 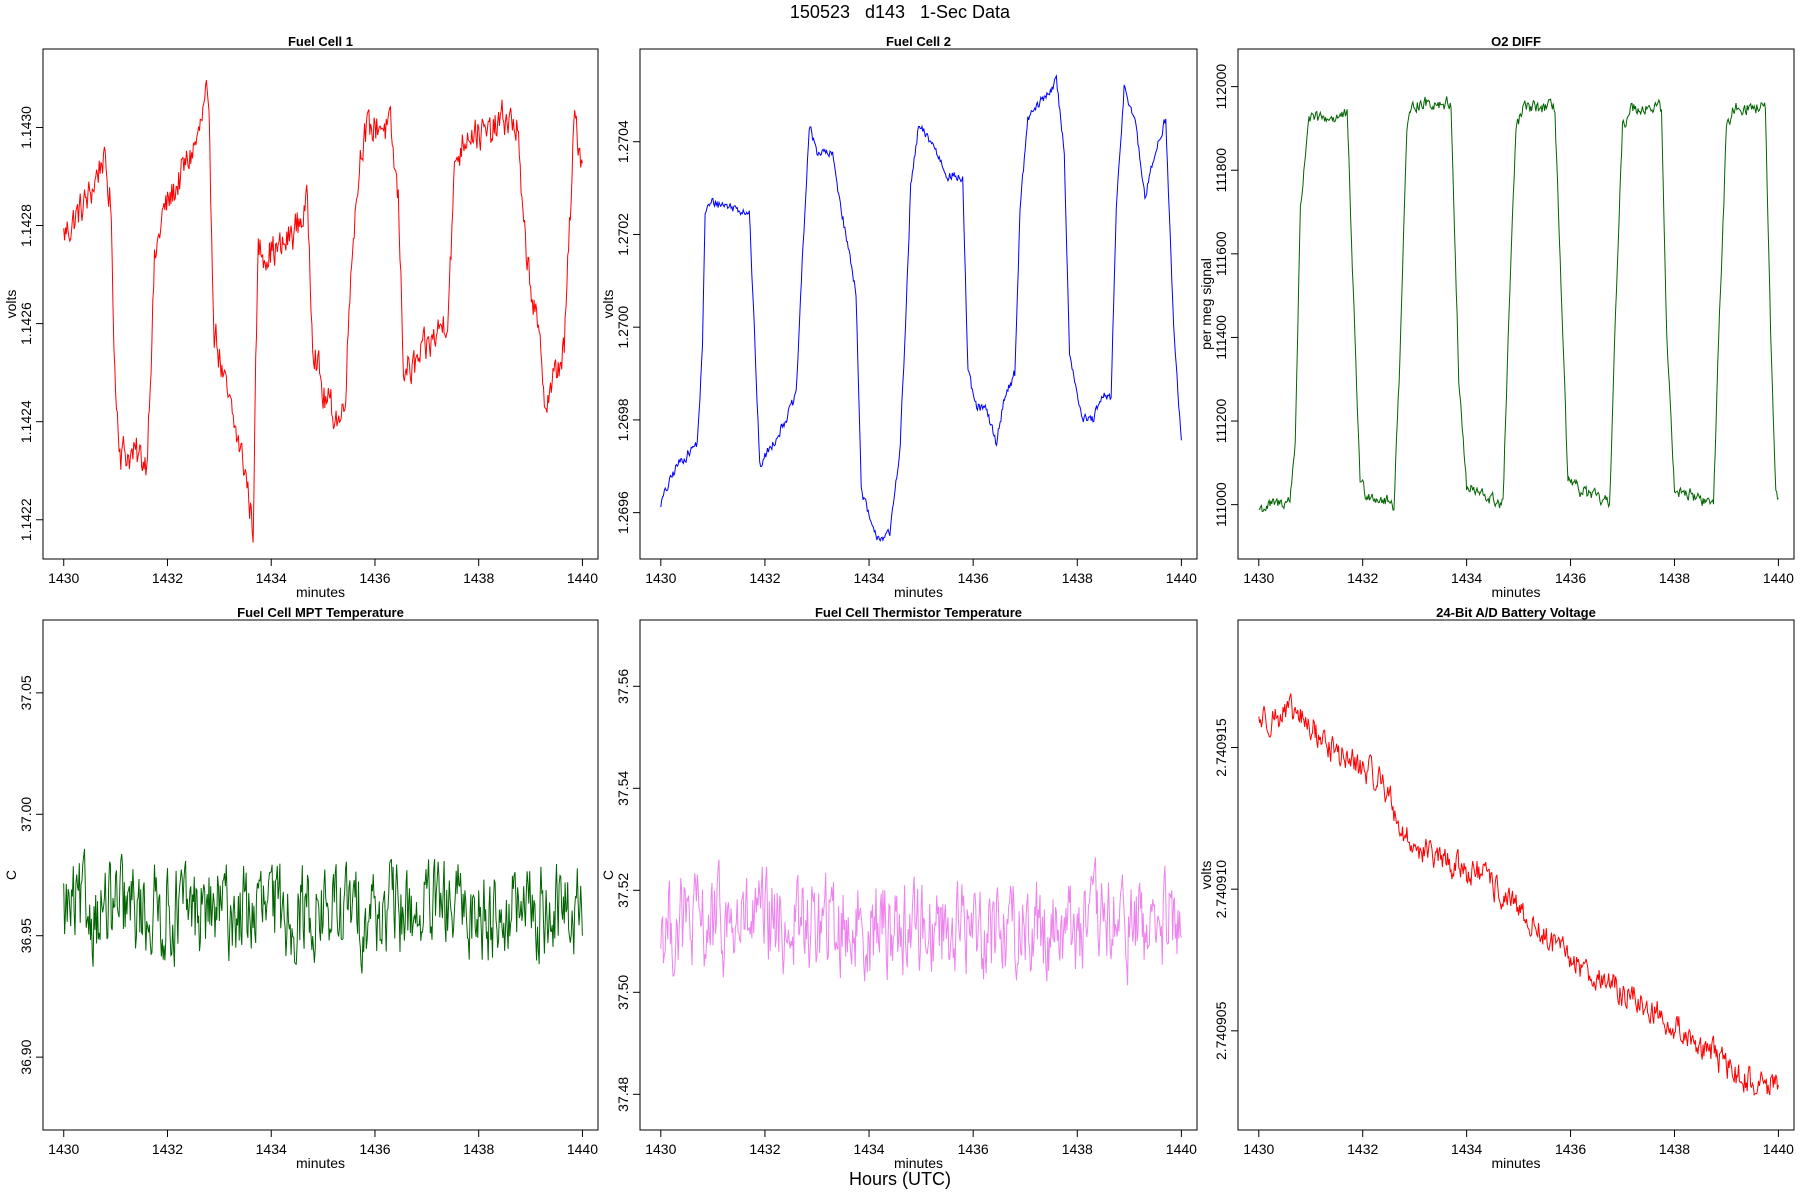 I want to click on y-tick-label: 1.2700, so click(x=623, y=327).